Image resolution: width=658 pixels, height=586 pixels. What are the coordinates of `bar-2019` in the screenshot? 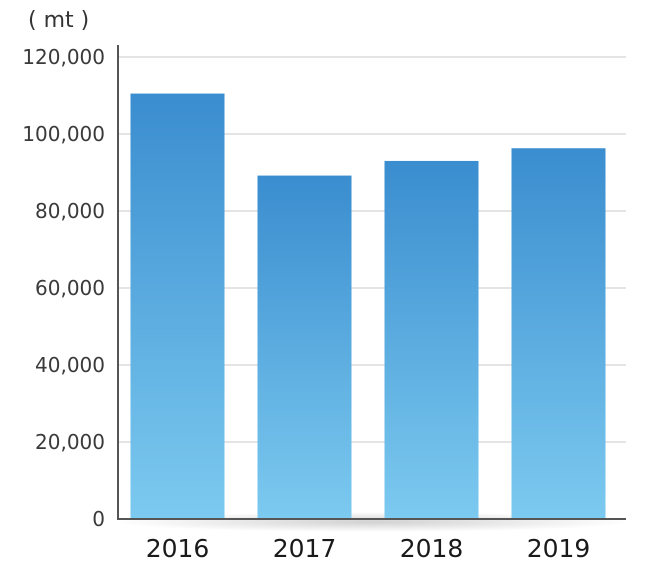 It's located at (558, 333).